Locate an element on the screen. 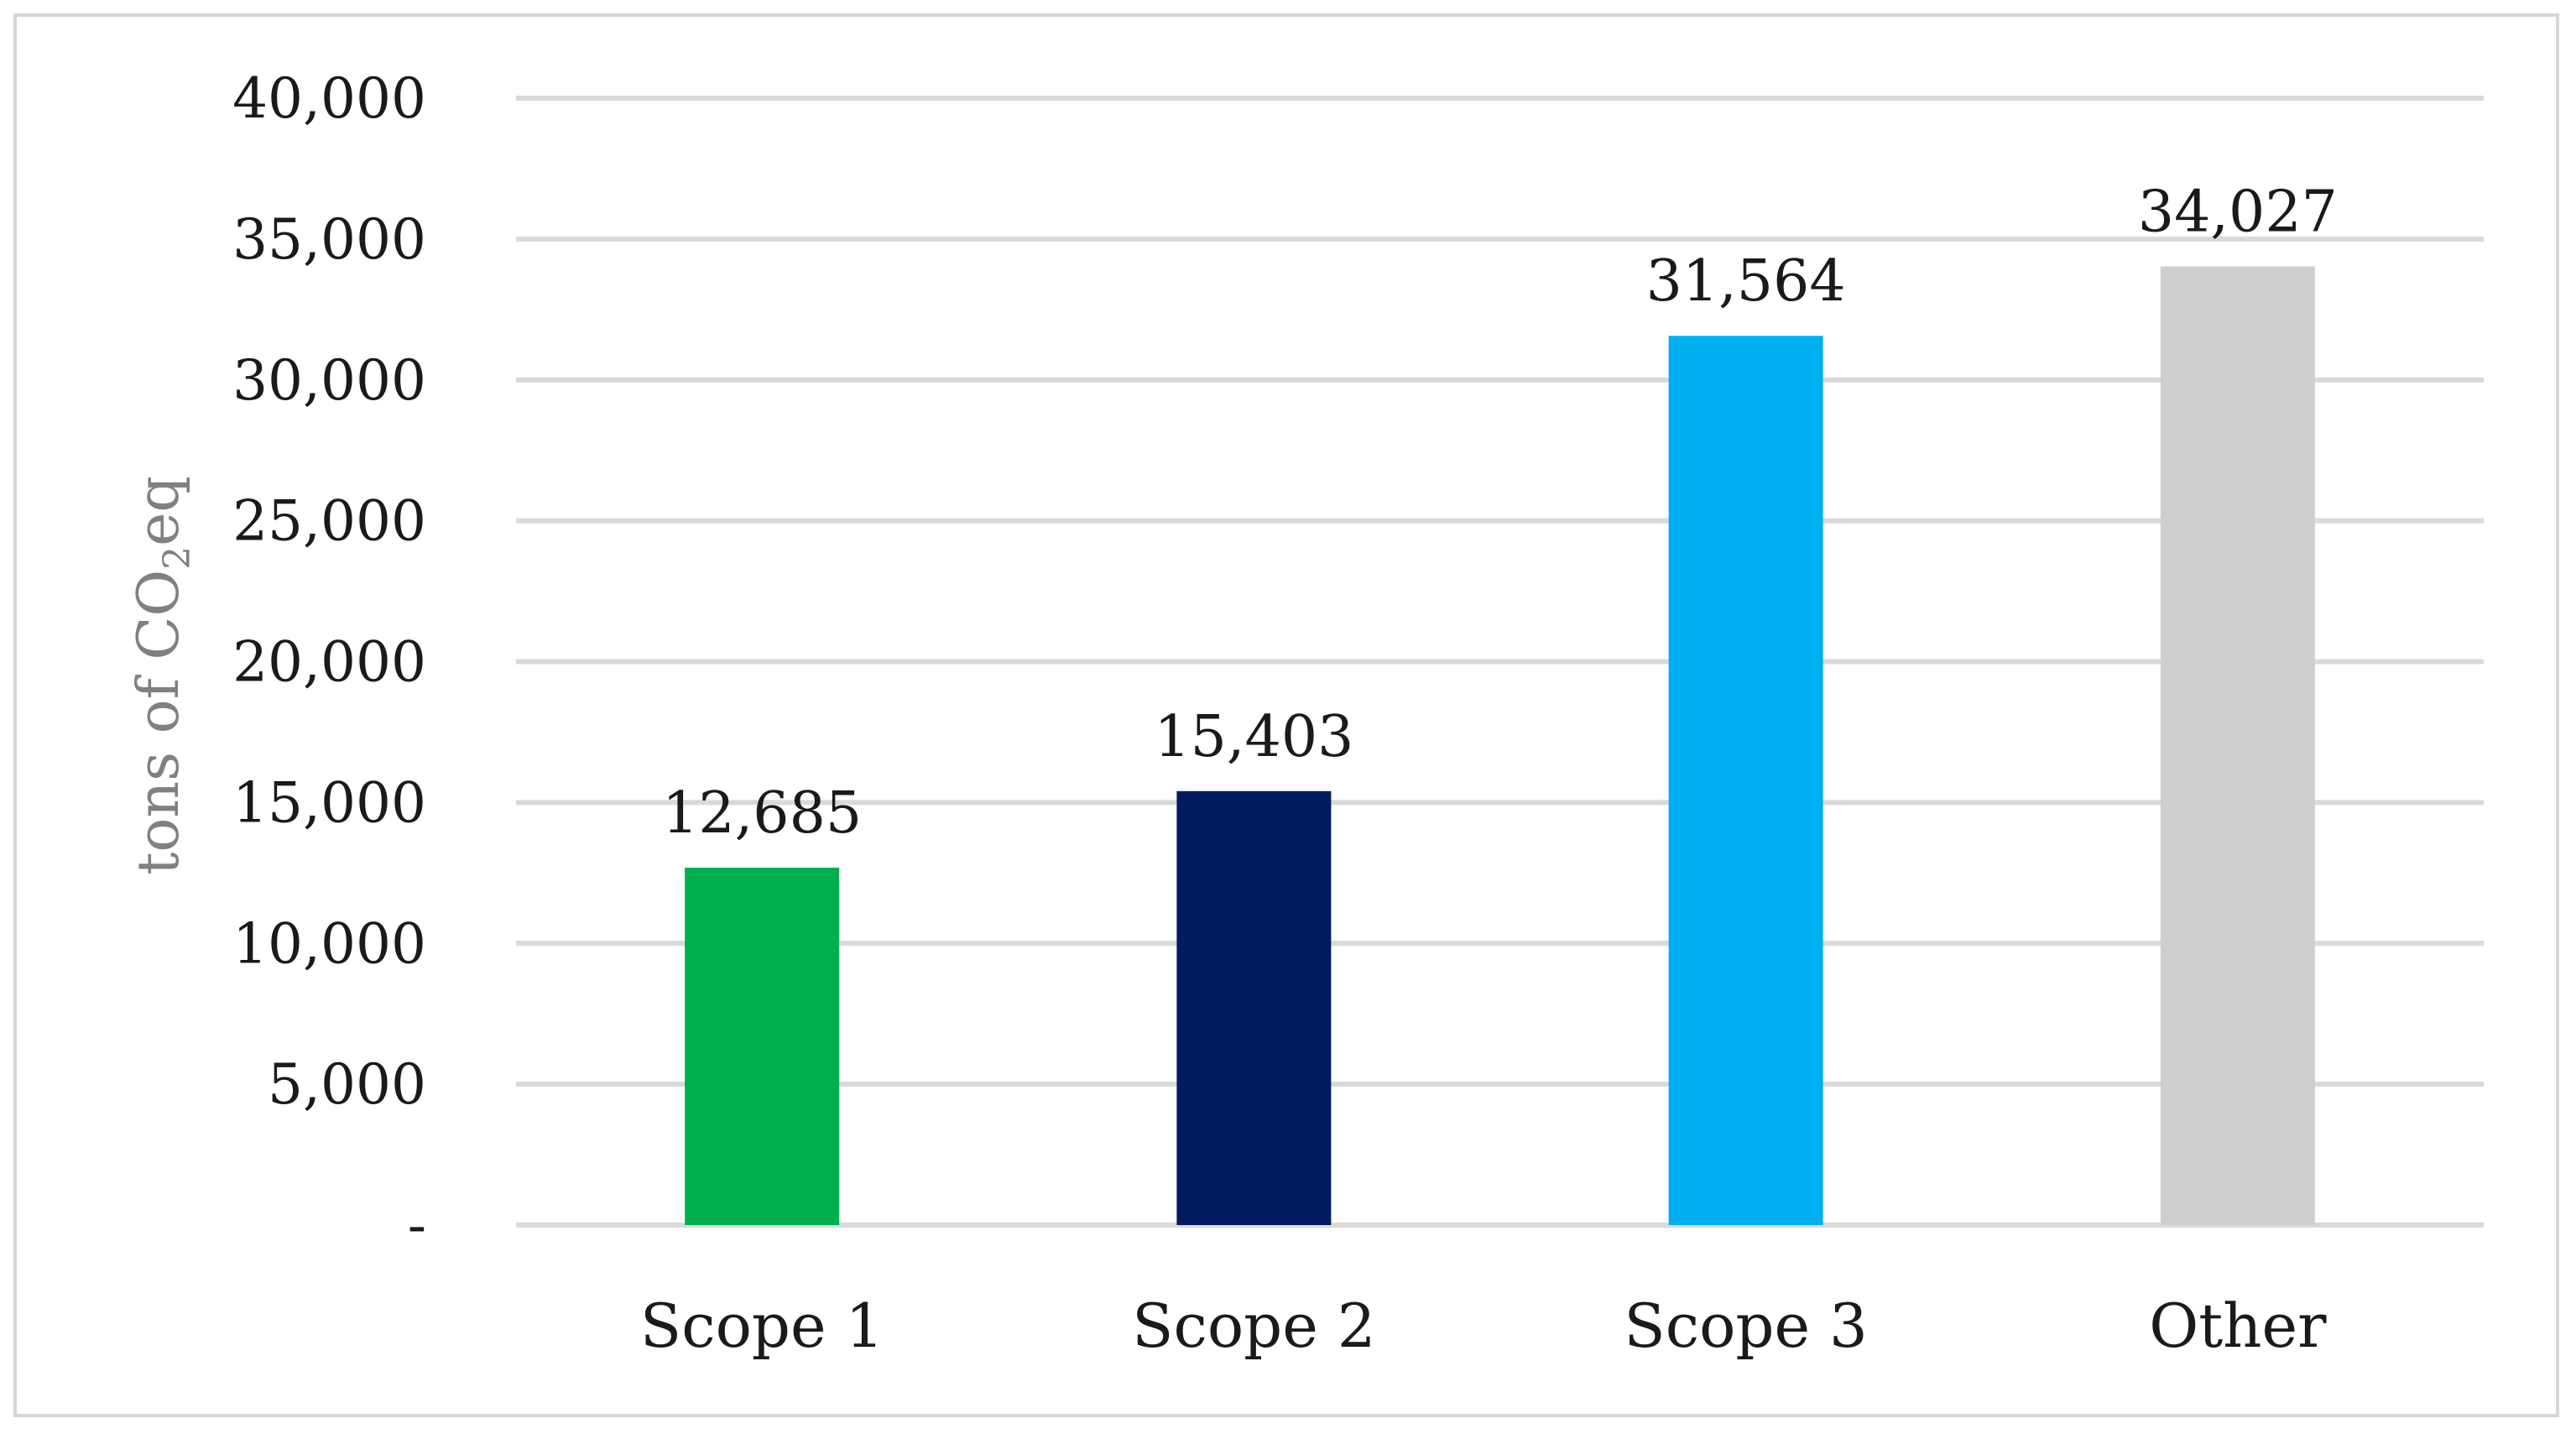 This screenshot has height=1434, width=2576. y-tick-label: 15,000 is located at coordinates (329, 802).